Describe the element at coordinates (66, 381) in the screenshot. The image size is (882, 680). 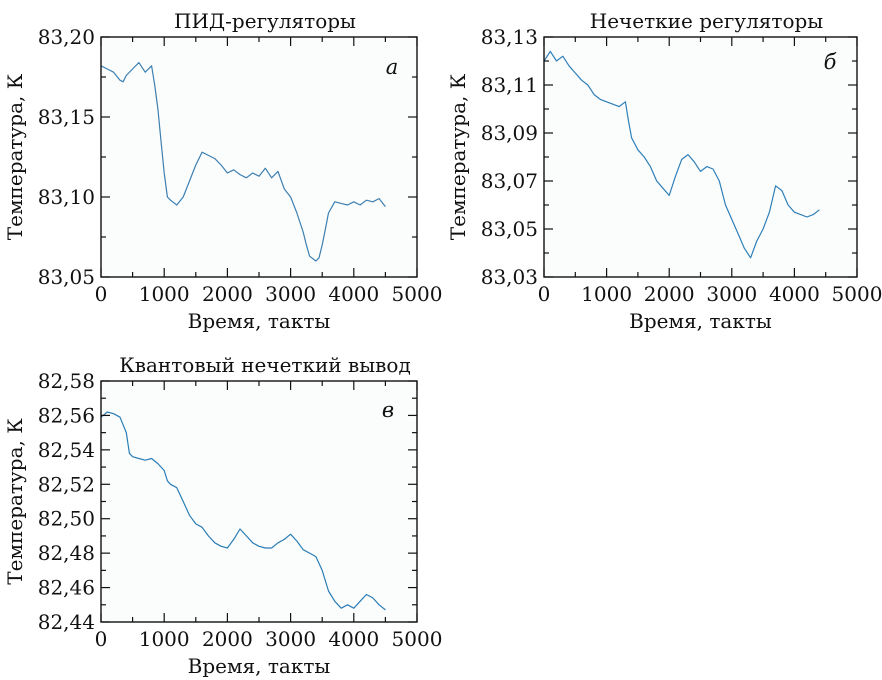
I see `y-tick-label: 82,58` at that location.